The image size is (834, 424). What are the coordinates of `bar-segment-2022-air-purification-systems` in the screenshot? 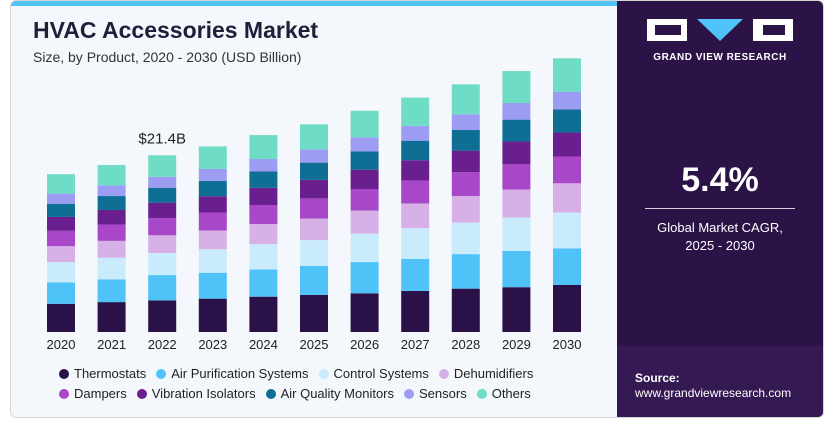 It's located at (162, 288).